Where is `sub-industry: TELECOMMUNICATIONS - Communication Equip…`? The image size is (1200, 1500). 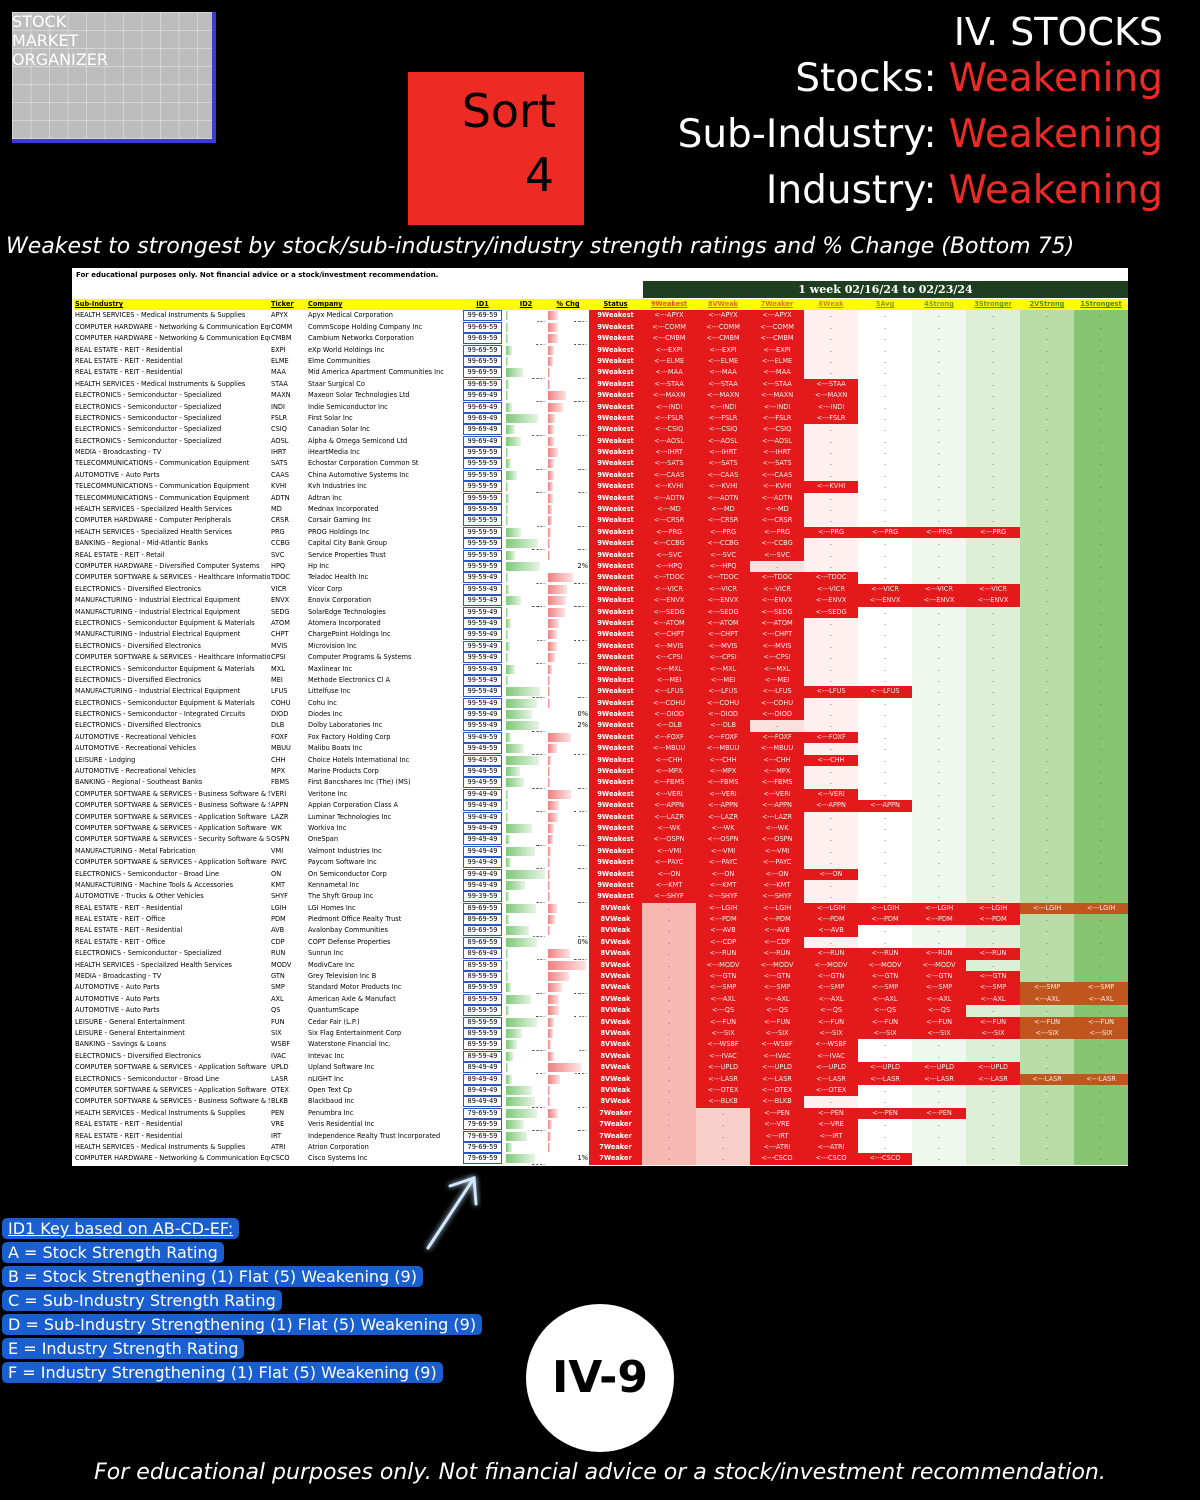 sub-industry: TELECOMMUNICATIONS - Communication Equip… is located at coordinates (162, 463).